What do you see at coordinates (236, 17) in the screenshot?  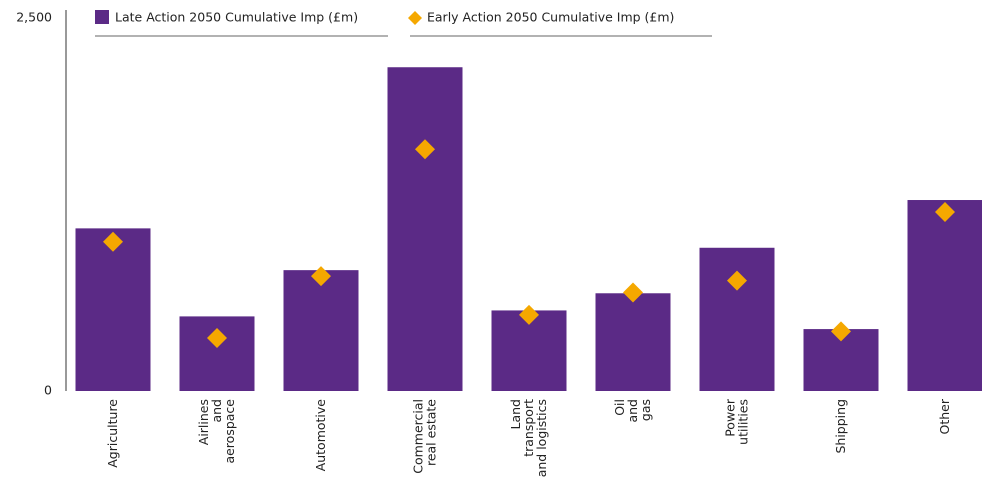 I see `legend-label: Late Action 2050 Cumulative Imp (£m)` at bounding box center [236, 17].